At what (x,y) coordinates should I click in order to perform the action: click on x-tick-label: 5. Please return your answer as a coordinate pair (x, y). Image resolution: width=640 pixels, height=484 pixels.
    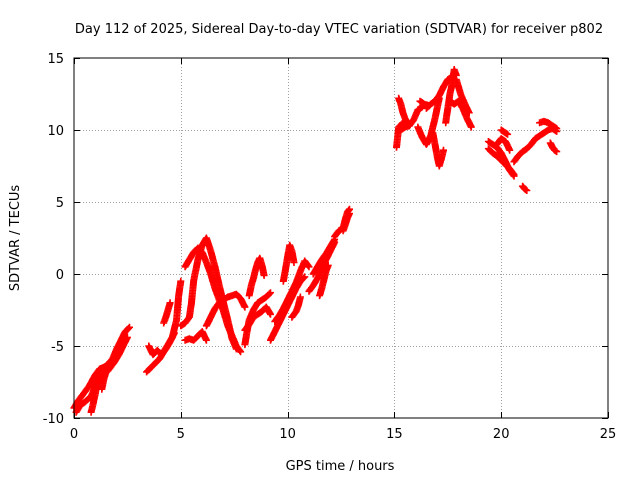
    Looking at the image, I should click on (181, 434).